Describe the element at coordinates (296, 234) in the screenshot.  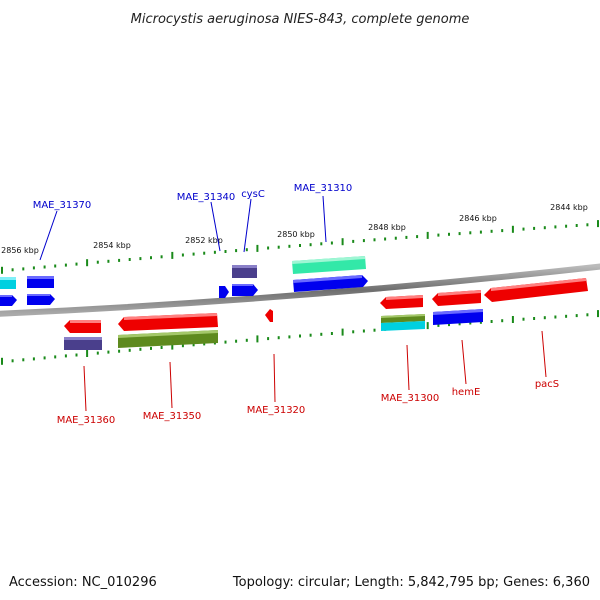
I see `tick-label: 2850 kbp` at that location.